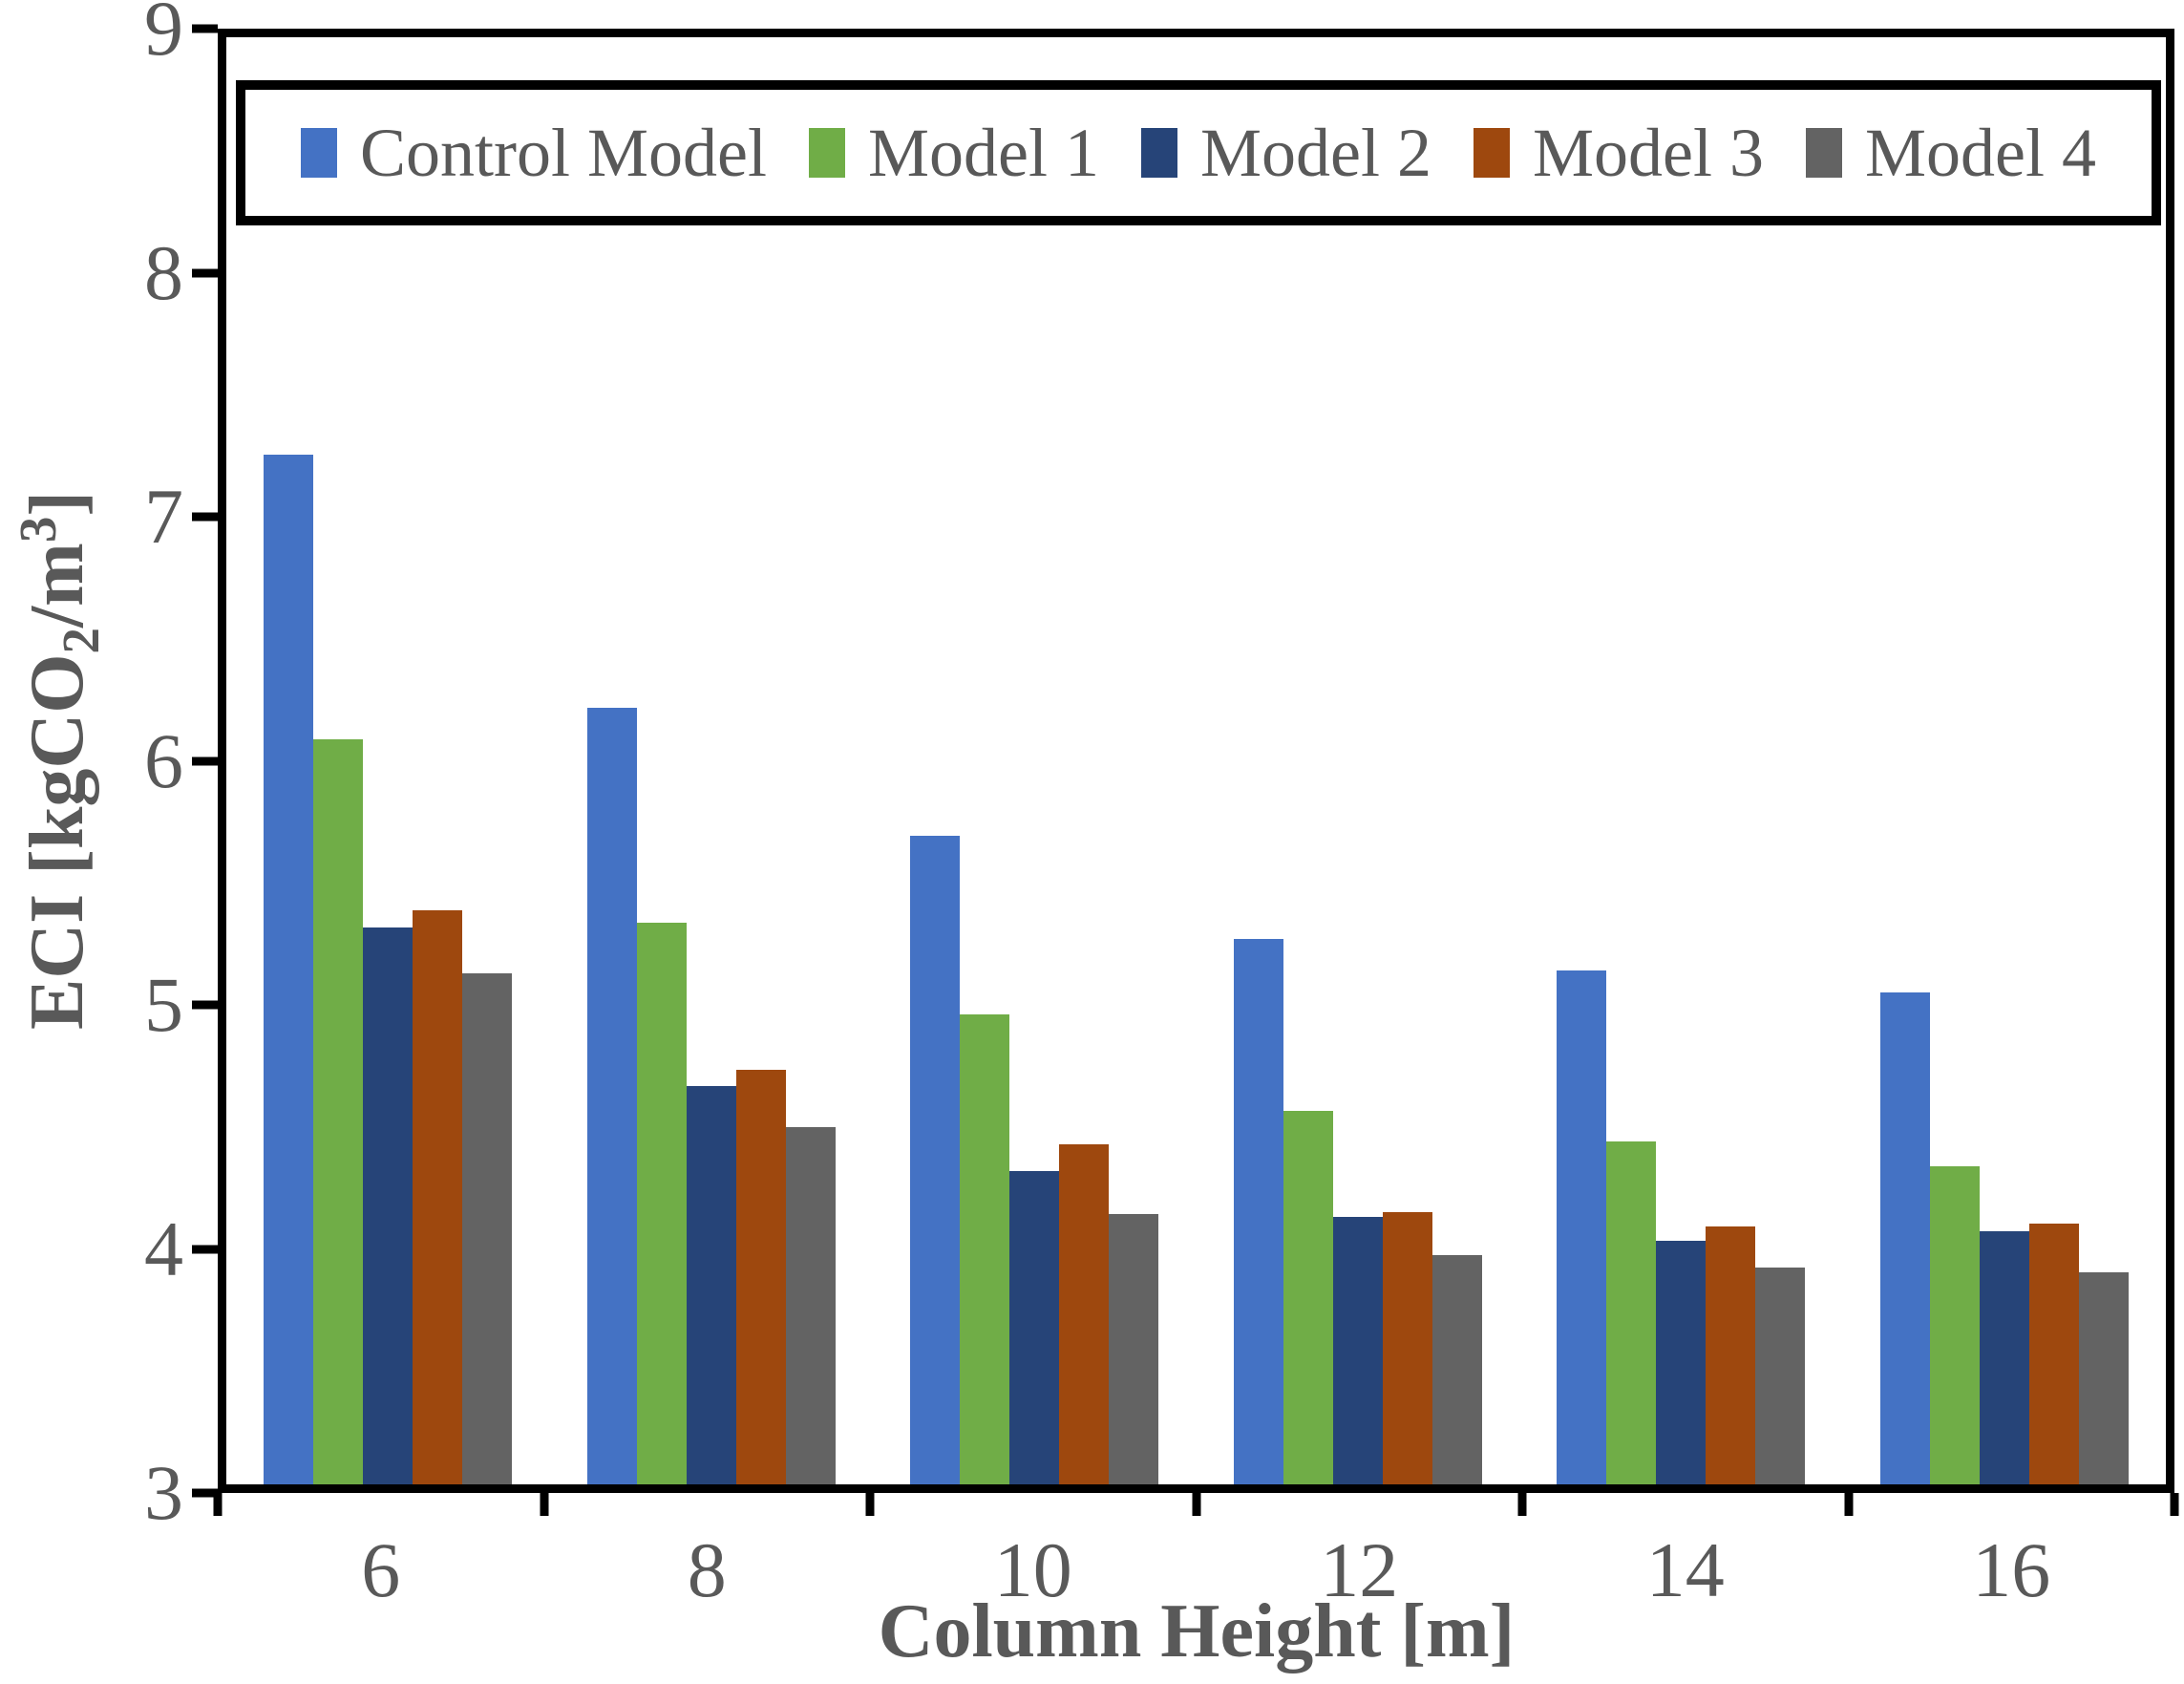 This screenshot has width=2184, height=1684. I want to click on legend-label: Control Model, so click(563, 153).